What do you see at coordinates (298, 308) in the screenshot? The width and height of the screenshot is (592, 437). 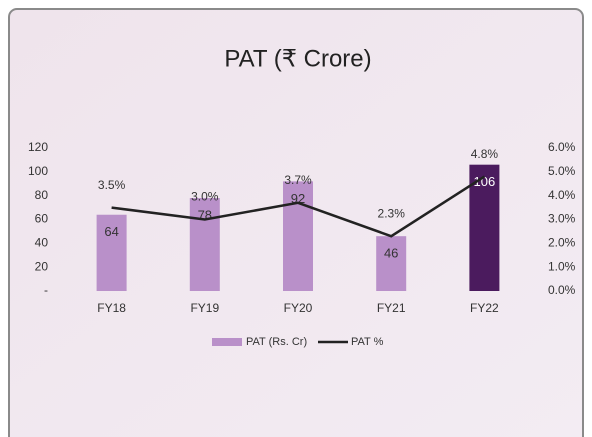 I see `x-tick-label: FY20` at bounding box center [298, 308].